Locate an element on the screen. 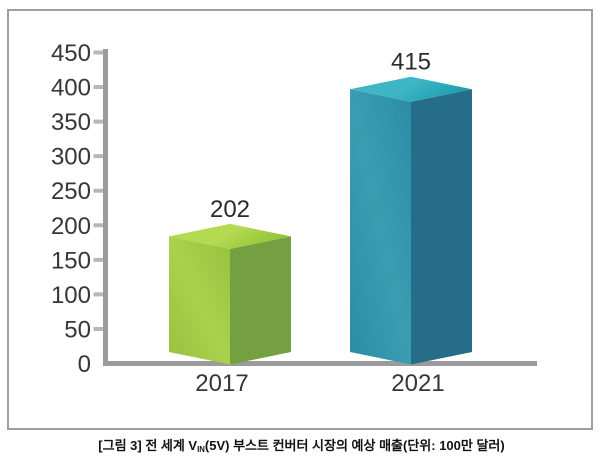 The image size is (603, 466). caption-subscript: IN is located at coordinates (201, 449).